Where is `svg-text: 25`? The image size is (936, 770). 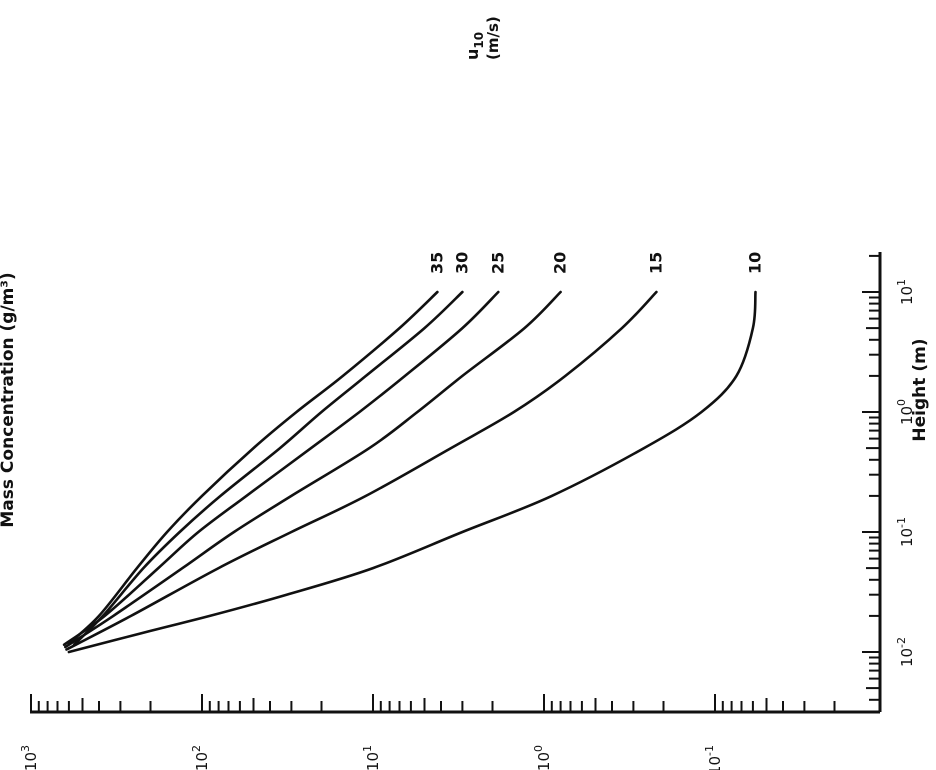
svg-text: 25 is located at coordinates (497, 263).